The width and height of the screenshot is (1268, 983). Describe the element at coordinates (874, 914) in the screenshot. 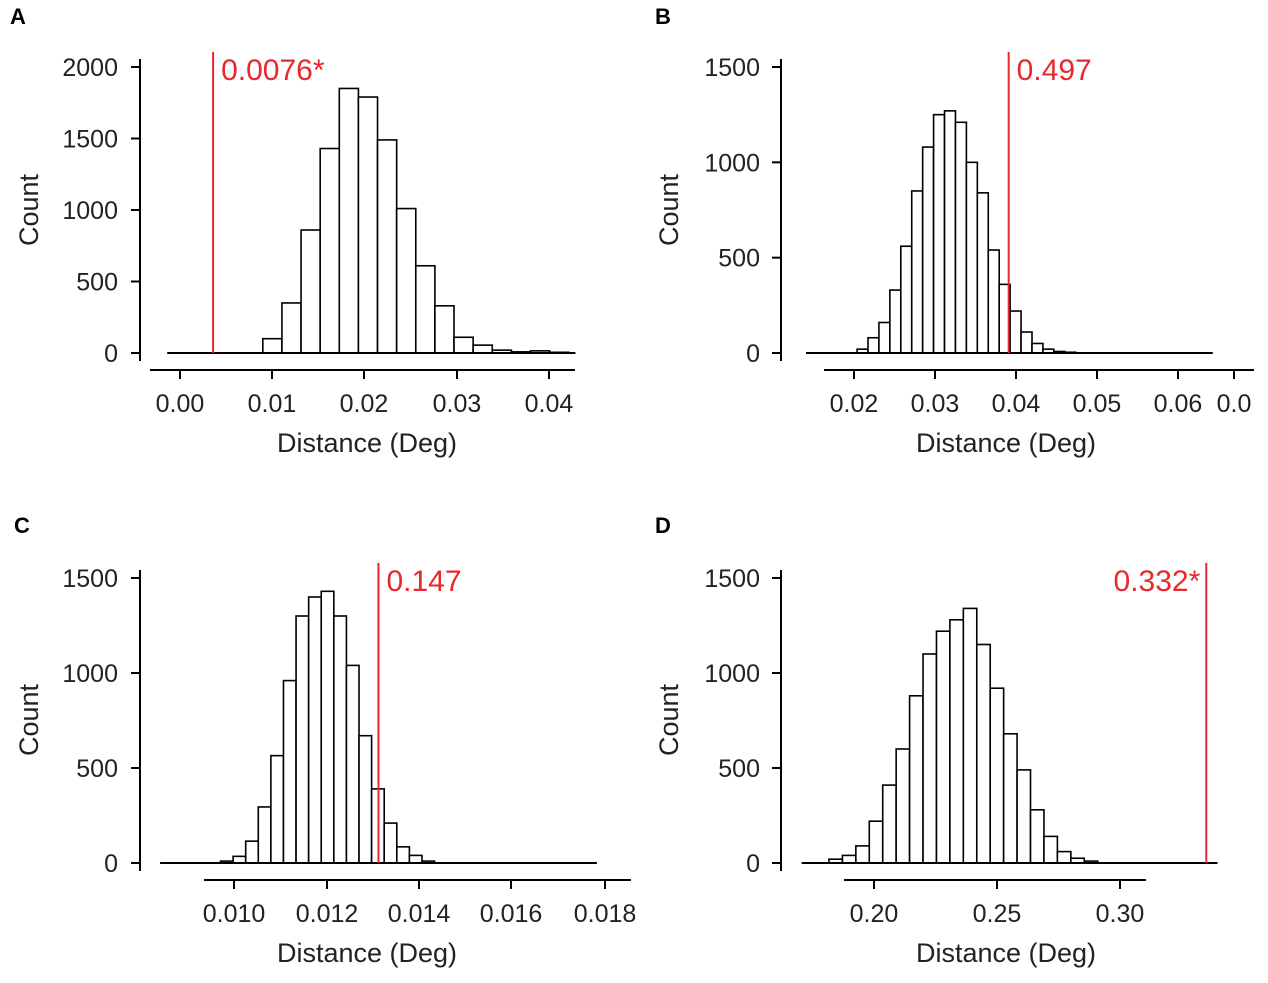

I see `x-tick-label: 0.20` at that location.